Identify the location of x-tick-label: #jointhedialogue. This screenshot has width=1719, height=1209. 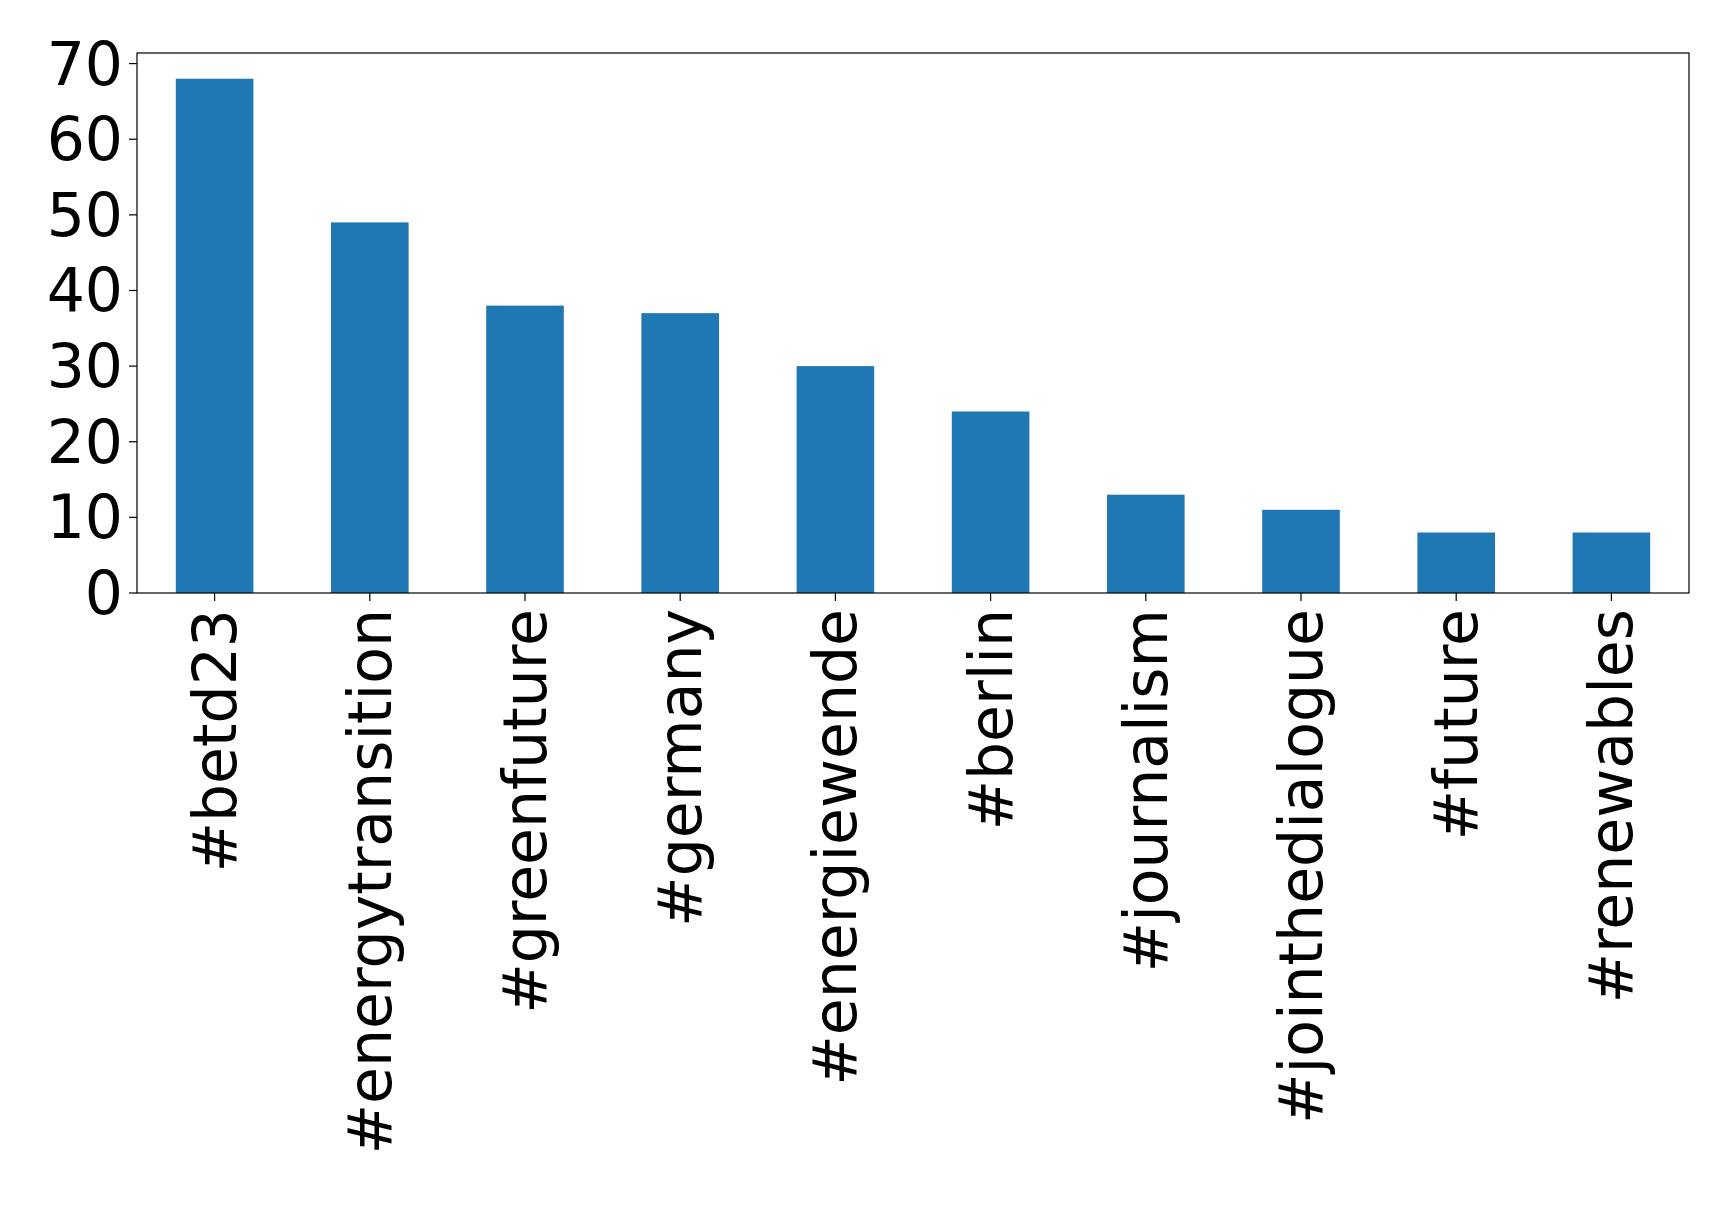
(1301, 866).